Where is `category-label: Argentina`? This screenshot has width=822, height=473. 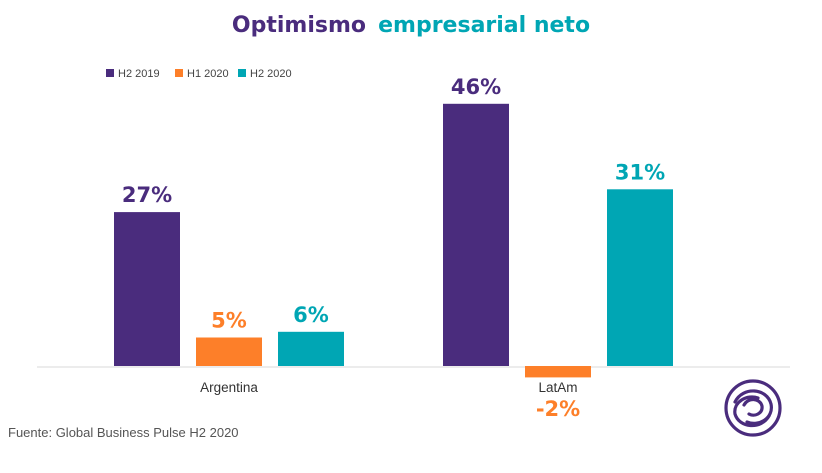 category-label: Argentina is located at coordinates (229, 387).